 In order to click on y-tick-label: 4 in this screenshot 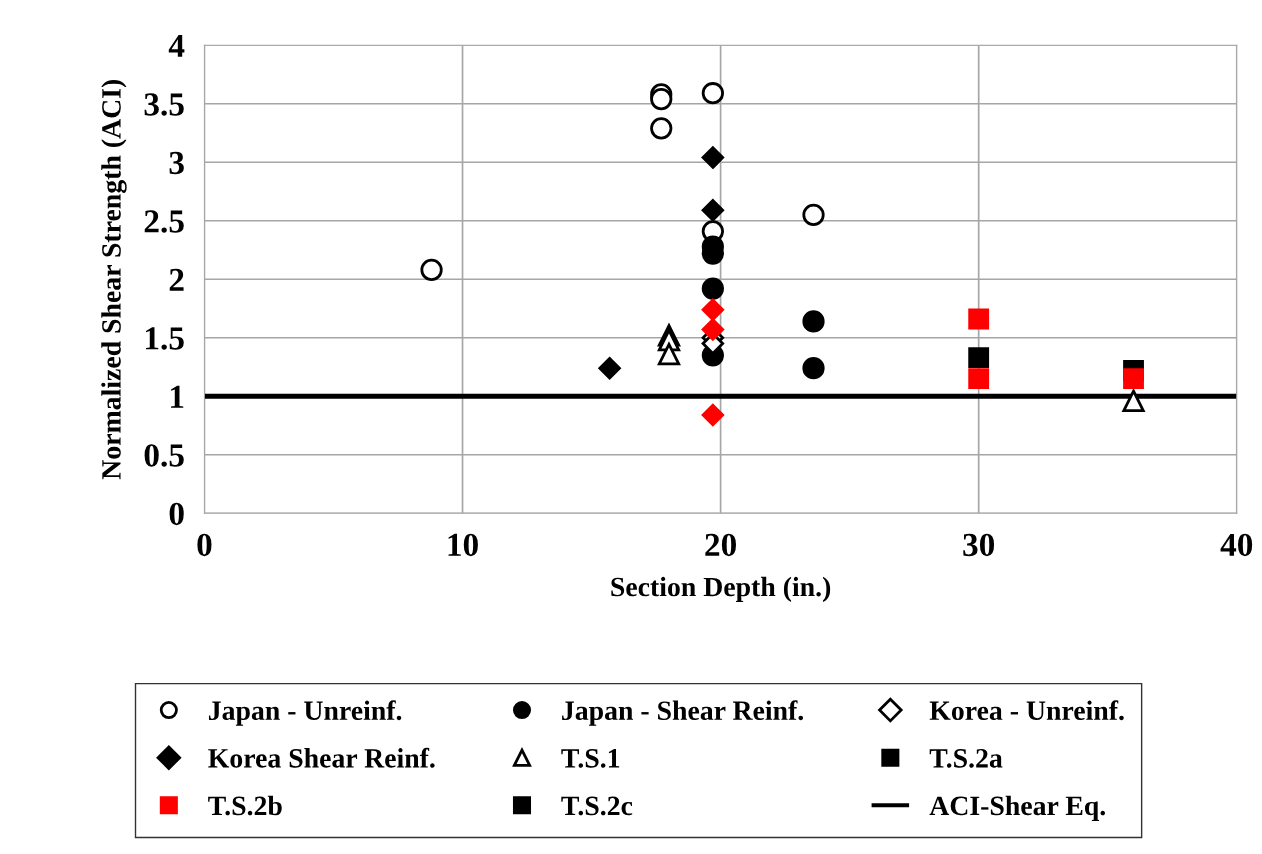, I will do `click(176, 45)`.